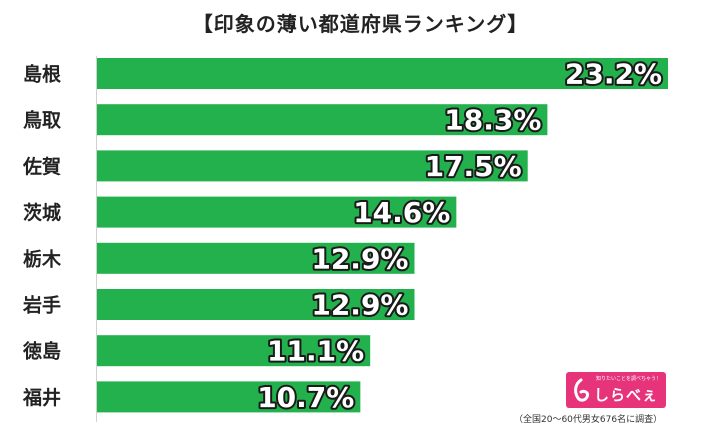  What do you see at coordinates (41, 305) in the screenshot?
I see `category-label: 岩手` at bounding box center [41, 305].